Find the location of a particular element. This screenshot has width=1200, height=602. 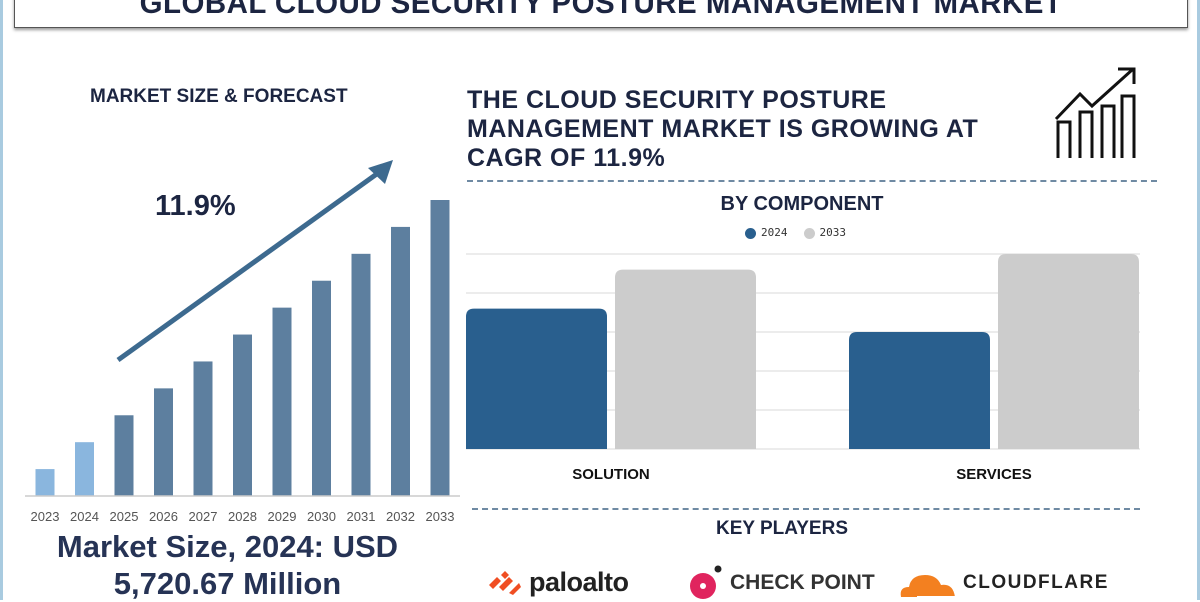

bar-2028 is located at coordinates (242, 415).